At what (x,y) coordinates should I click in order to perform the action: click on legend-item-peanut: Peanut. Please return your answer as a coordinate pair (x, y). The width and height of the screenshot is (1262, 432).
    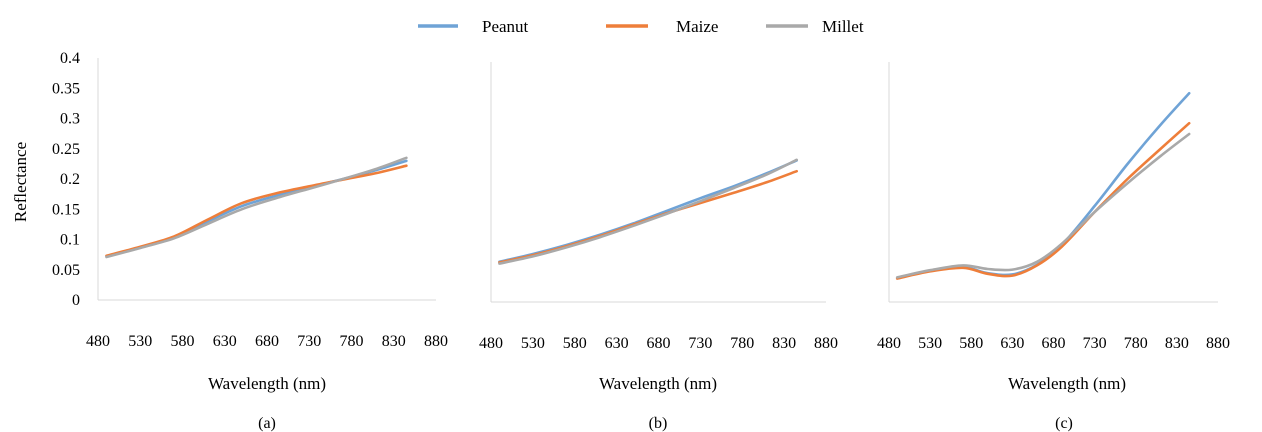
    Looking at the image, I should click on (473, 26).